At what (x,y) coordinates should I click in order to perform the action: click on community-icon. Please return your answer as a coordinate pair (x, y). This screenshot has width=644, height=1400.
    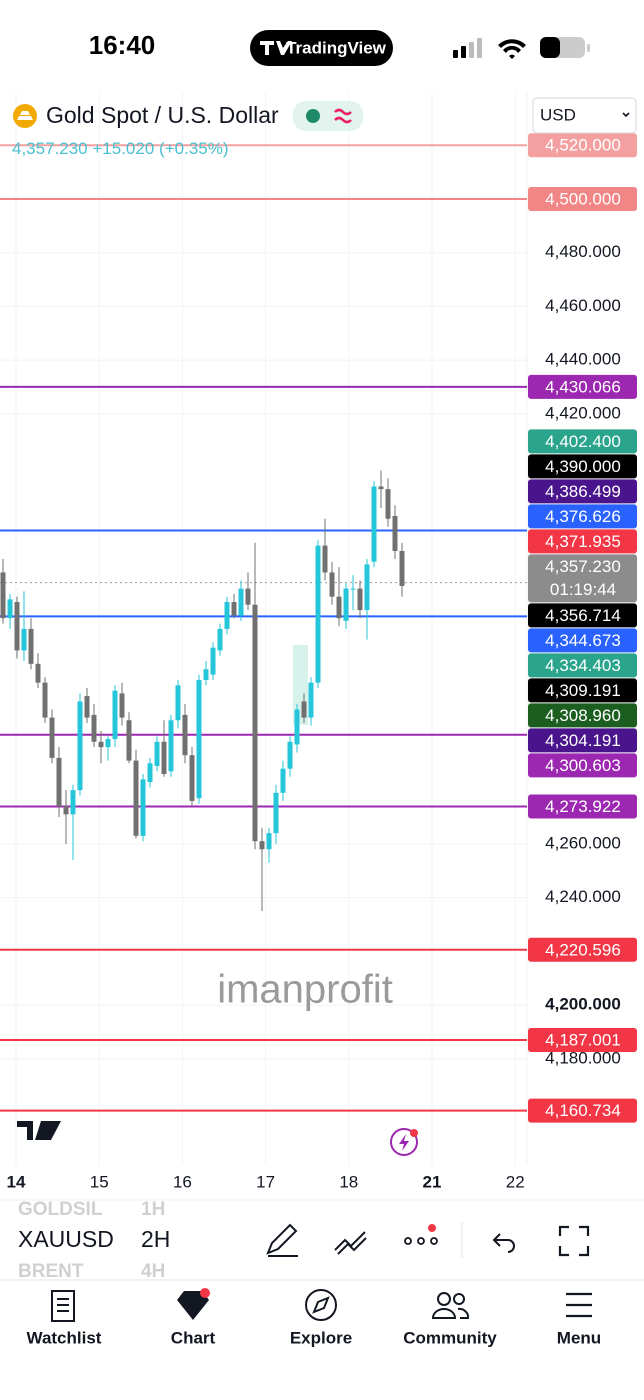
    Looking at the image, I should click on (450, 1305).